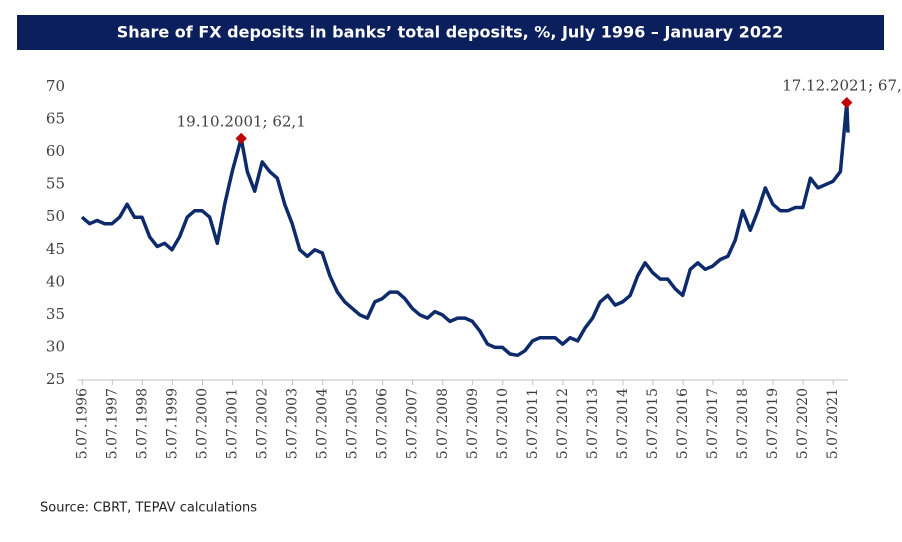 The image size is (902, 542). What do you see at coordinates (563, 423) in the screenshot?
I see `x-tick-label: 5.07.2012` at bounding box center [563, 423].